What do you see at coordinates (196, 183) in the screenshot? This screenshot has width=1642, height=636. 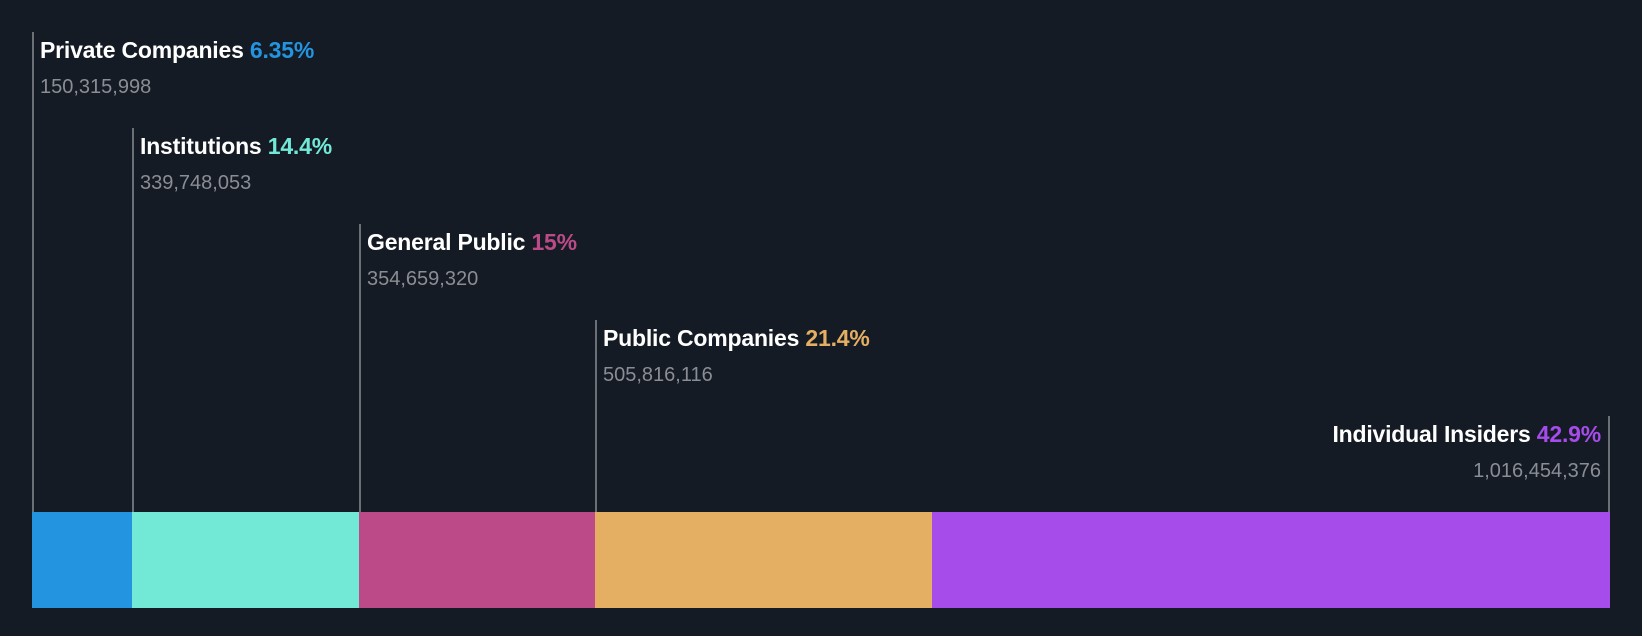 I see `segment-shares: 339,748,053` at bounding box center [196, 183].